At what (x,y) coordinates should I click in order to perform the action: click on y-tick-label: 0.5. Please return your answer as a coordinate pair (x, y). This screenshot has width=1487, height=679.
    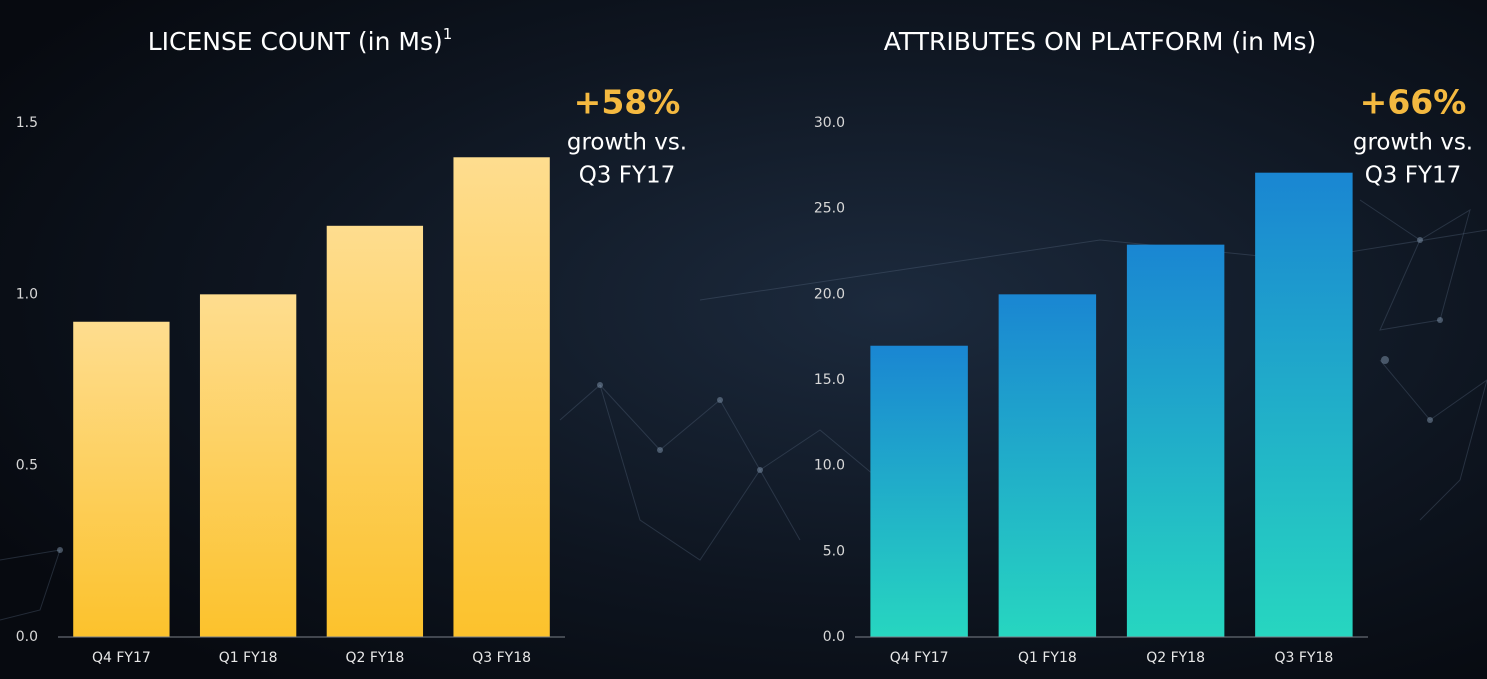
    Looking at the image, I should click on (27, 466).